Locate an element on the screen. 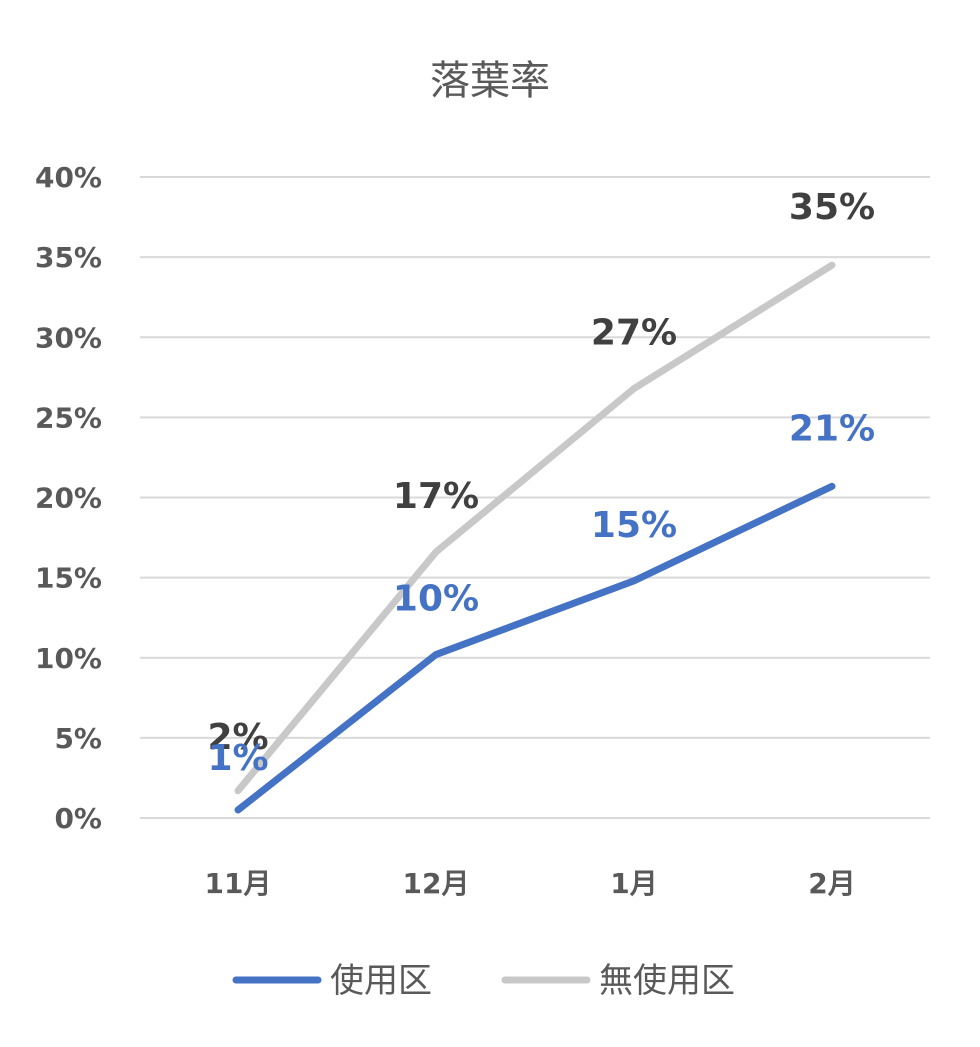 Image resolution: width=980 pixels, height=1047 pixels. data-label-unused: 2% is located at coordinates (237, 737).